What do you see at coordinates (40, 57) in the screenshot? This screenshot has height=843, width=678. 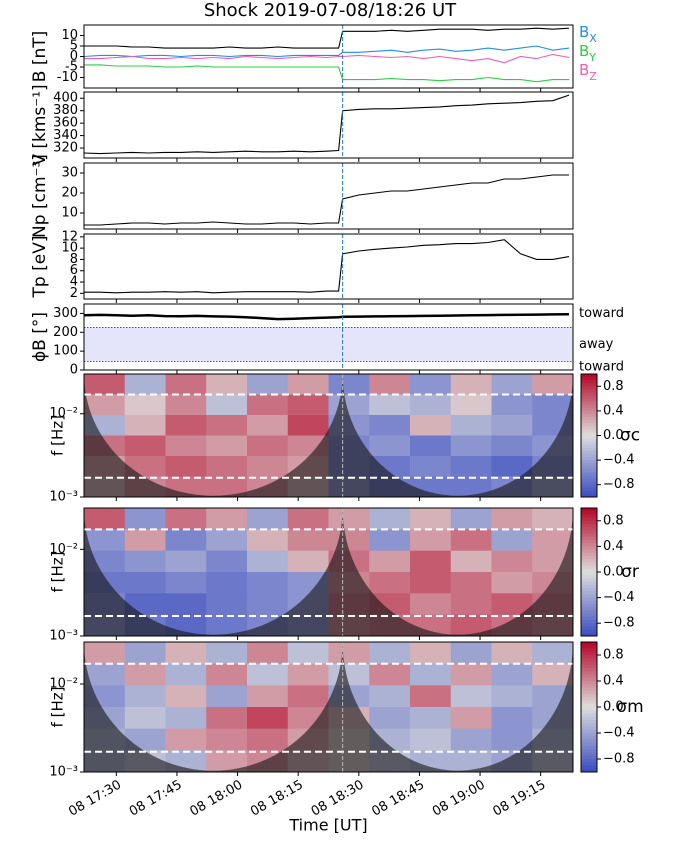 I see `y-axis-label: B [nT]` at bounding box center [40, 57].